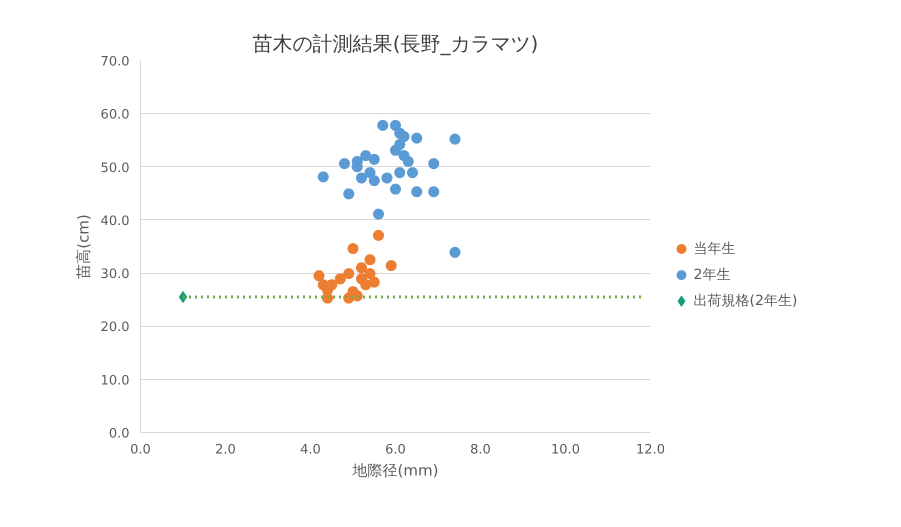 The image size is (901, 527). I want to click on x-tick-label: 10.0, so click(565, 450).